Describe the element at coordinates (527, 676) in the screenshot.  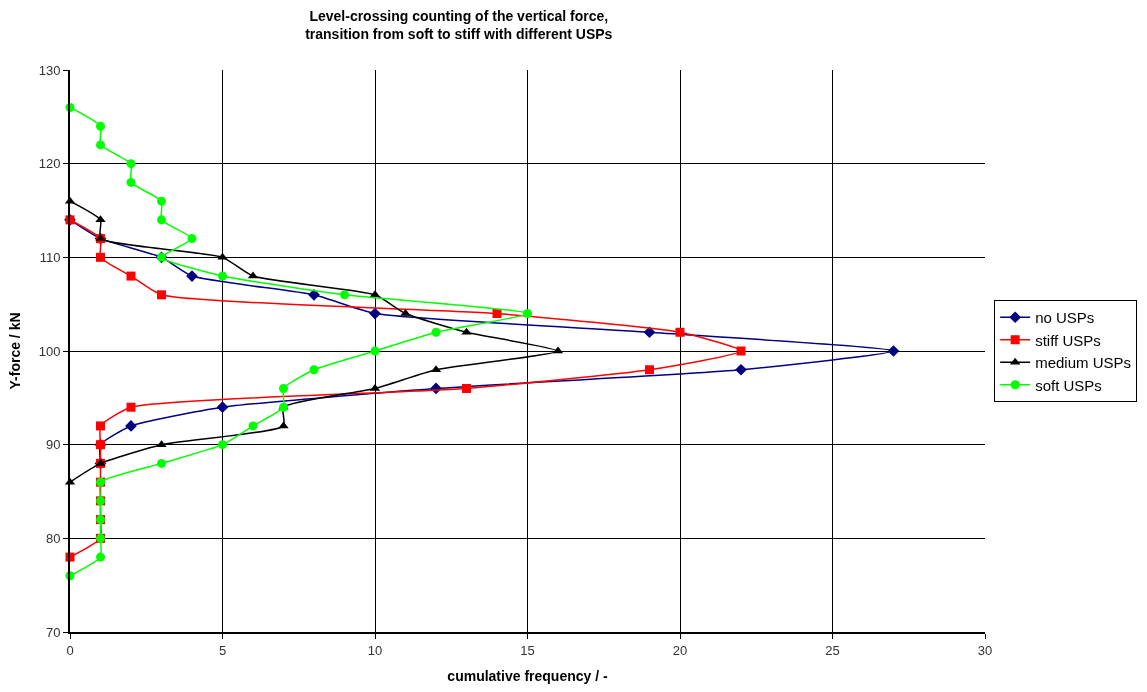
I see `x-axis-title: cumulative frequency / -` at that location.